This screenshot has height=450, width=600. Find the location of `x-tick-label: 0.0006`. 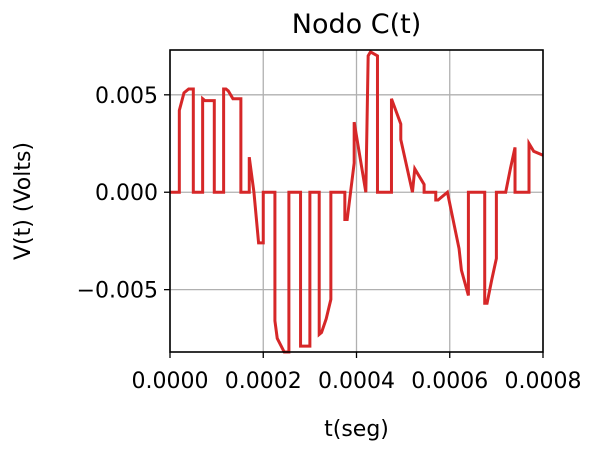

x-tick-label: 0.0006 is located at coordinates (449, 381).